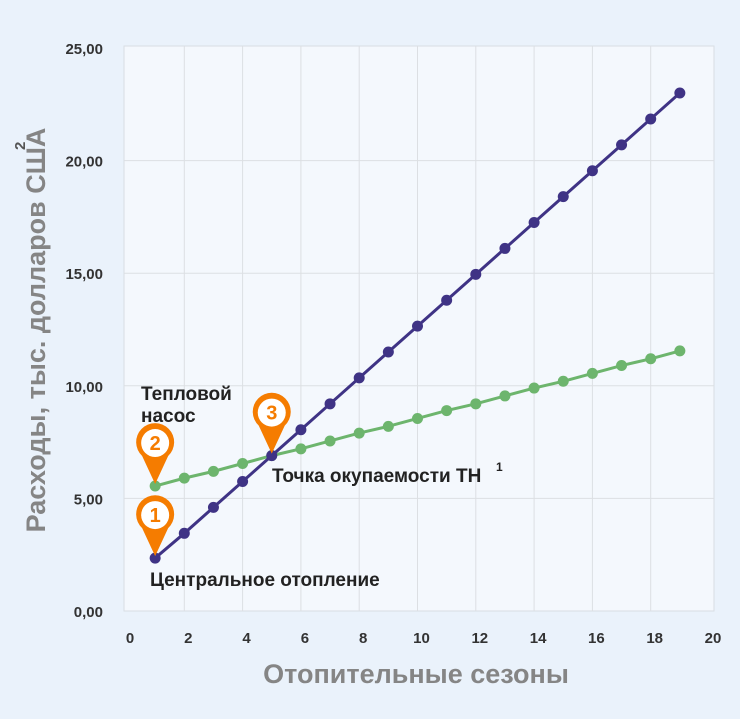 The width and height of the screenshot is (740, 719). I want to click on map-pin-marker-3: 3, so click(271, 423).